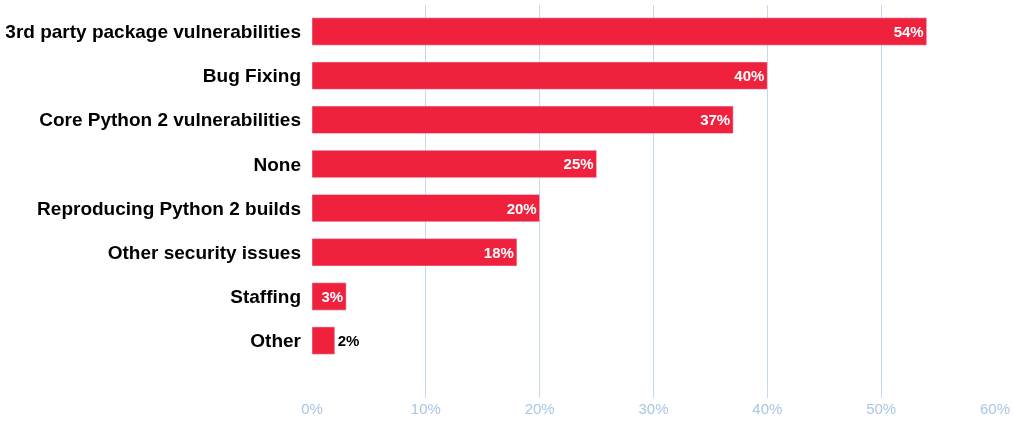 Image resolution: width=1015 pixels, height=433 pixels. What do you see at coordinates (251, 76) in the screenshot?
I see `y-tick-label: Bug Fixing` at bounding box center [251, 76].